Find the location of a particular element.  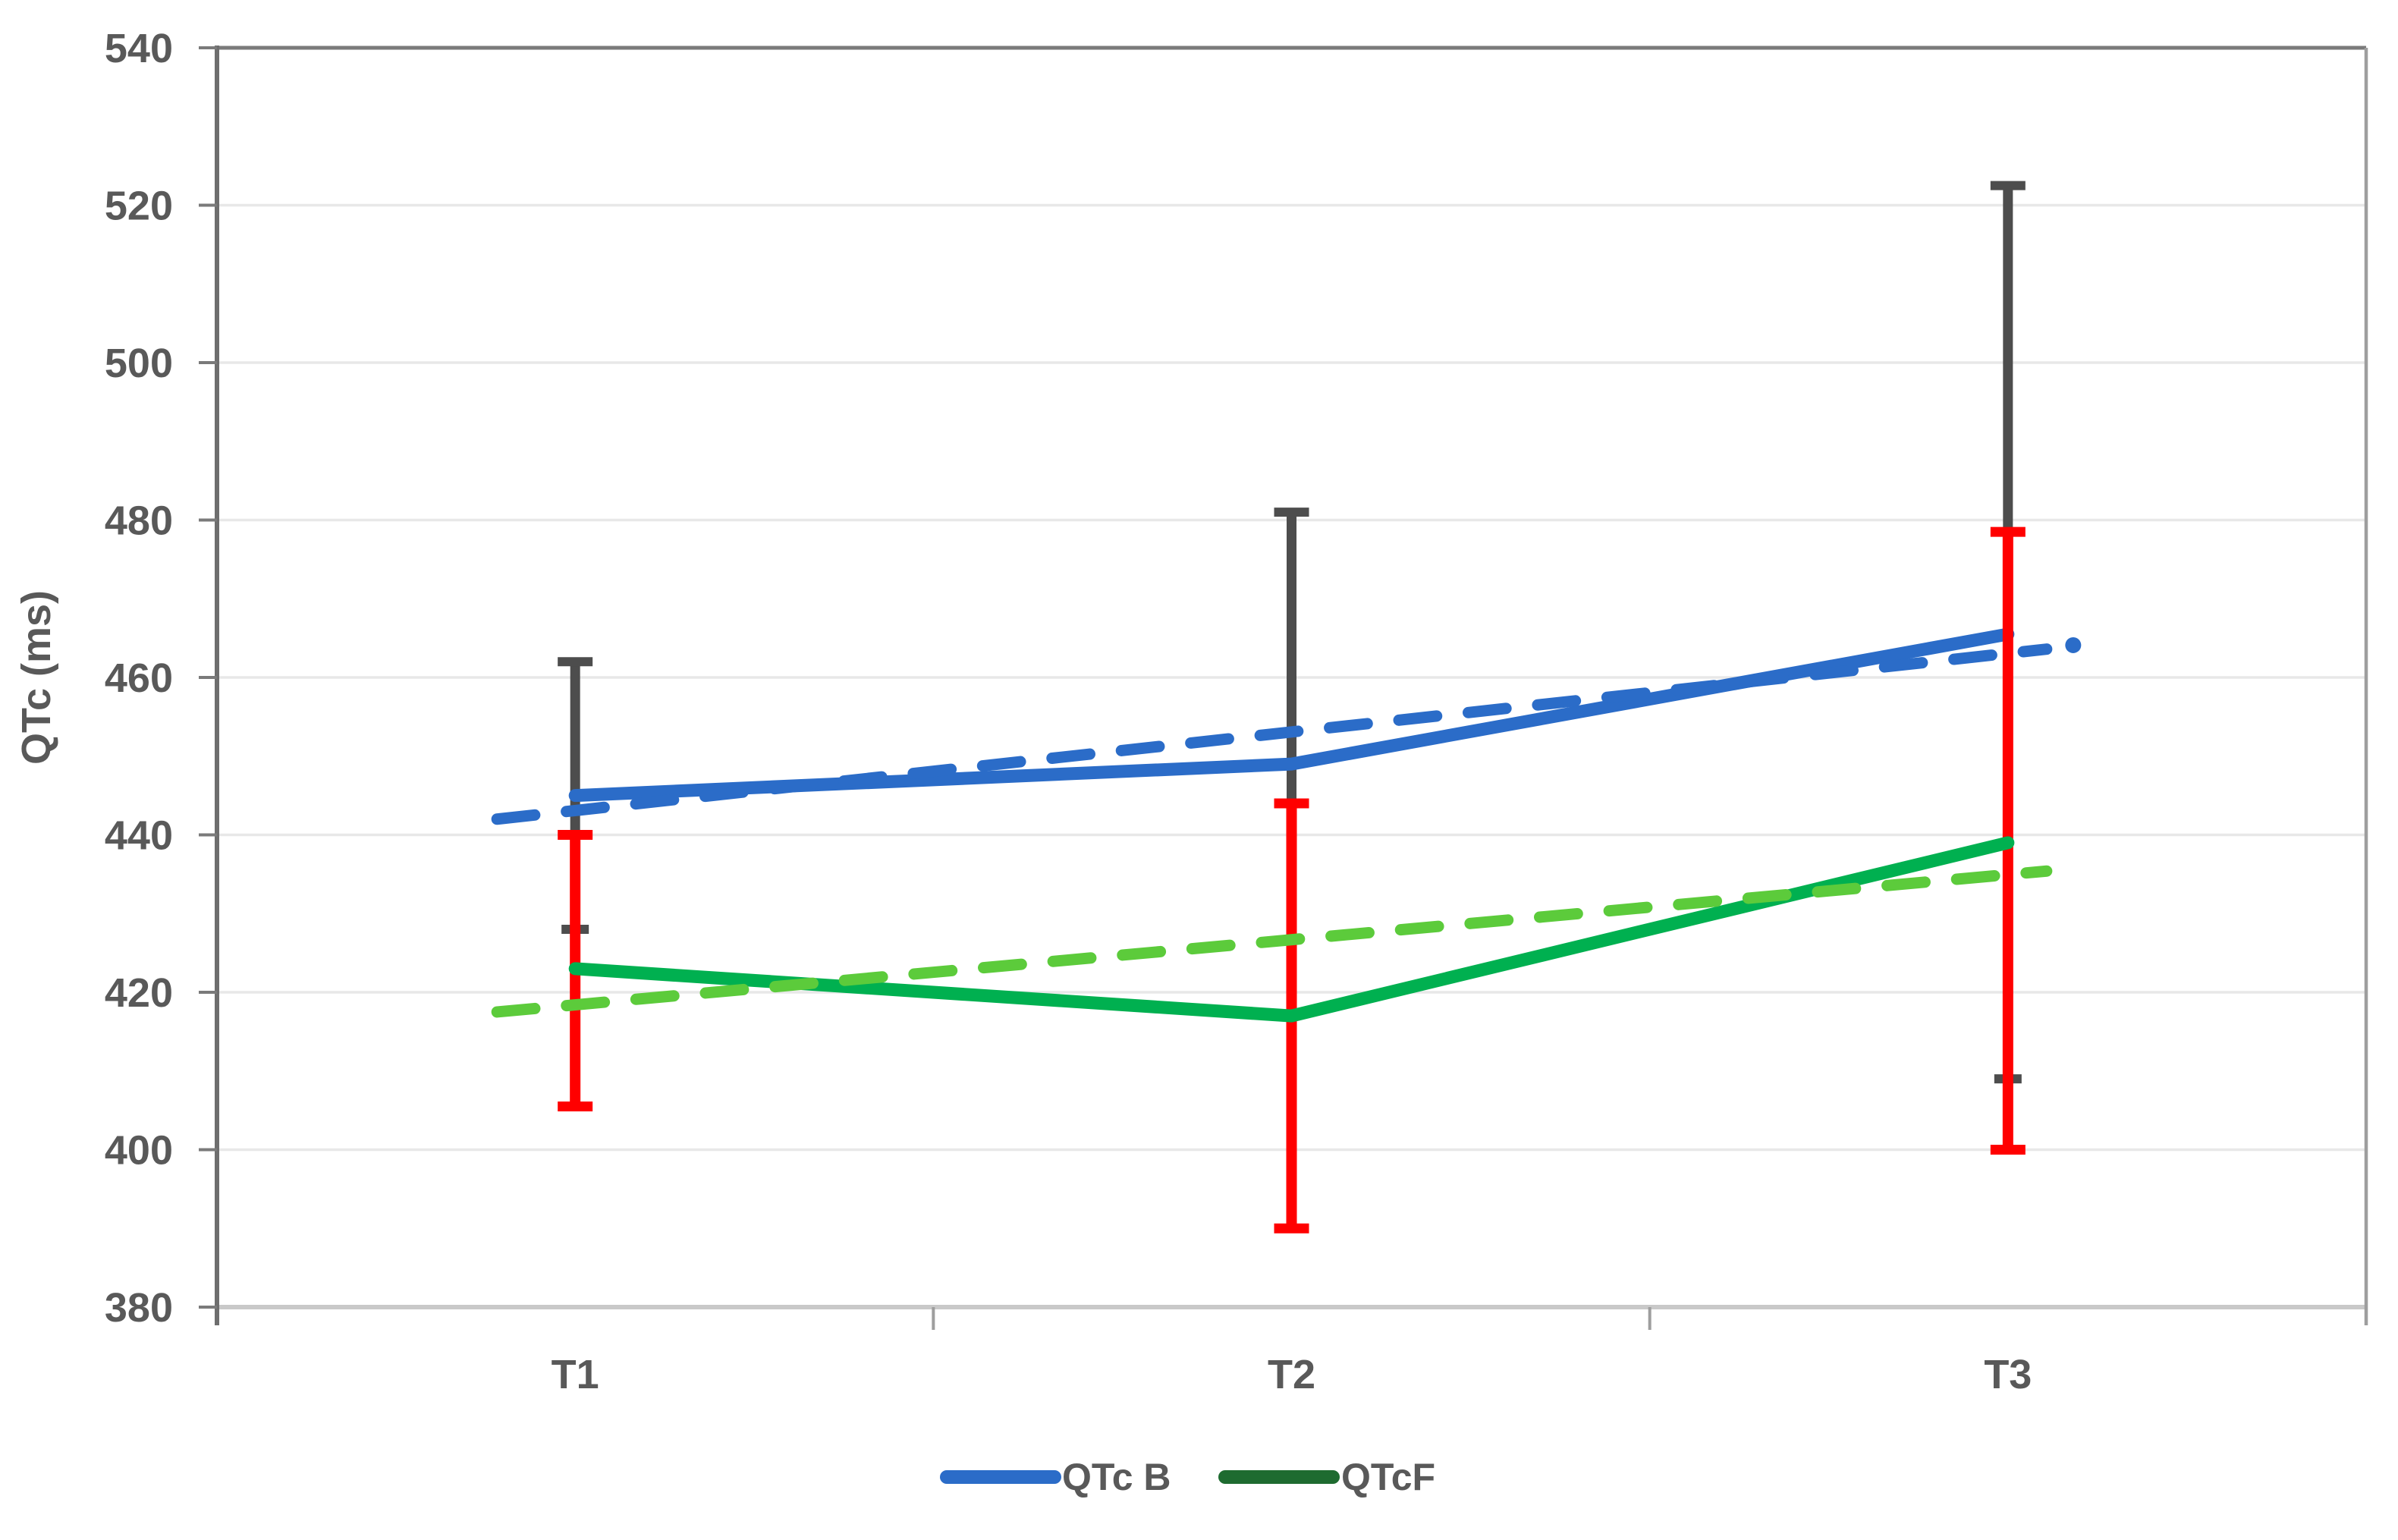

trendline-qtc-b is located at coordinates (1272, 734).